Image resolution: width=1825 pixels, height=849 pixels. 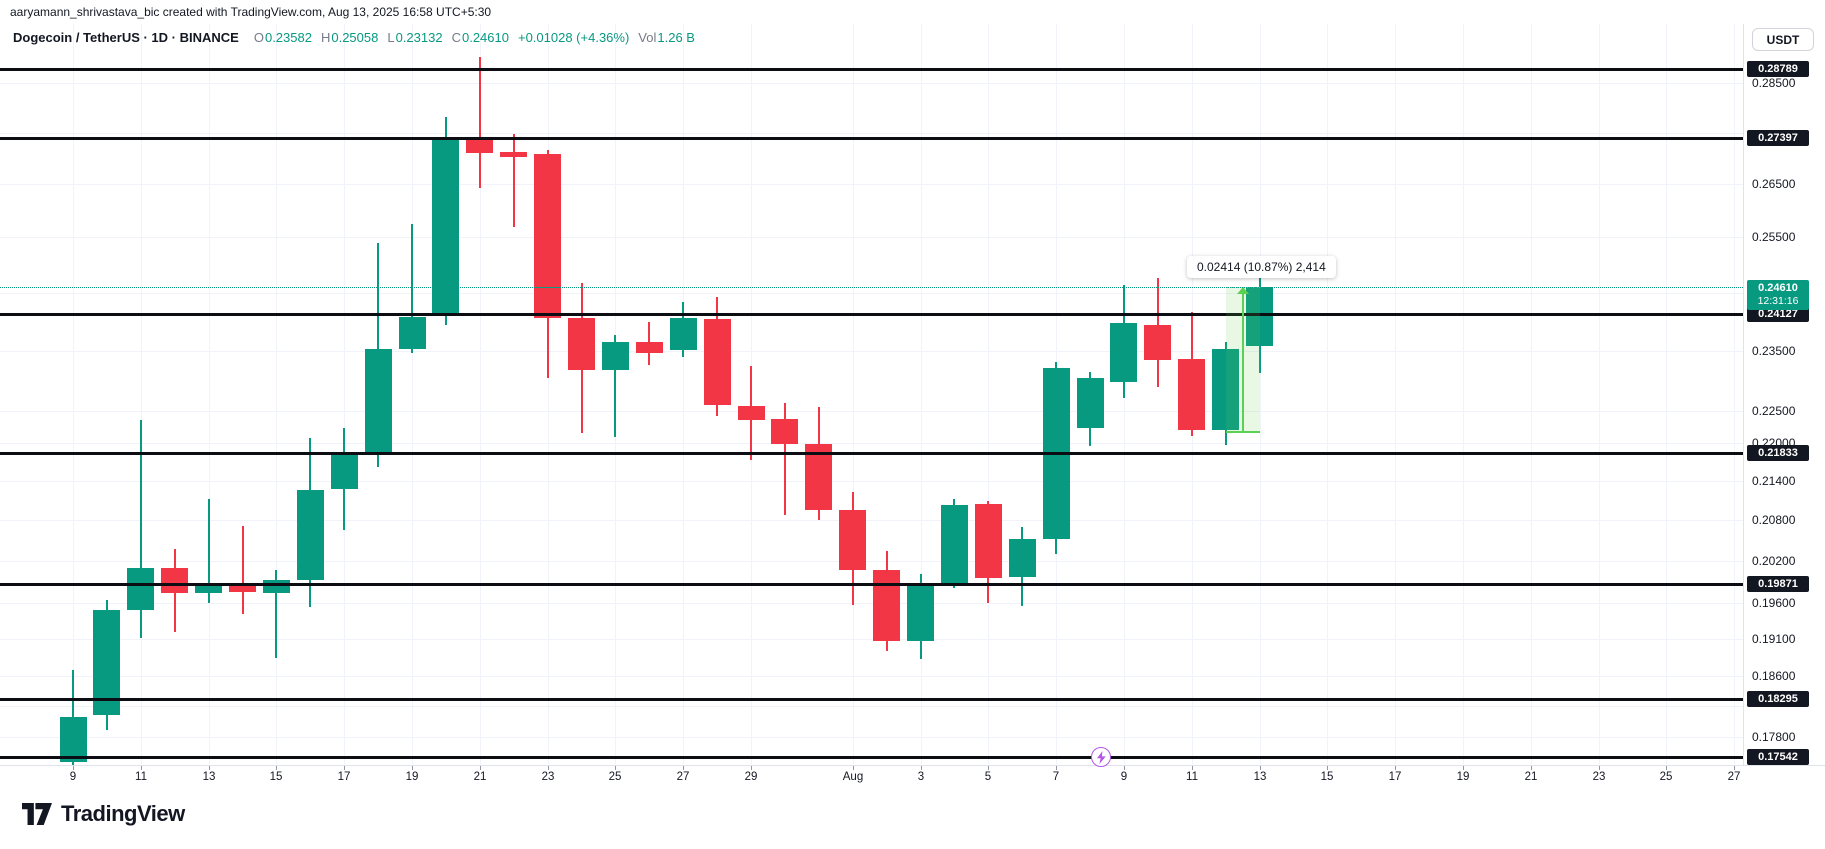 I want to click on current-price-line, so click(x=871, y=287).